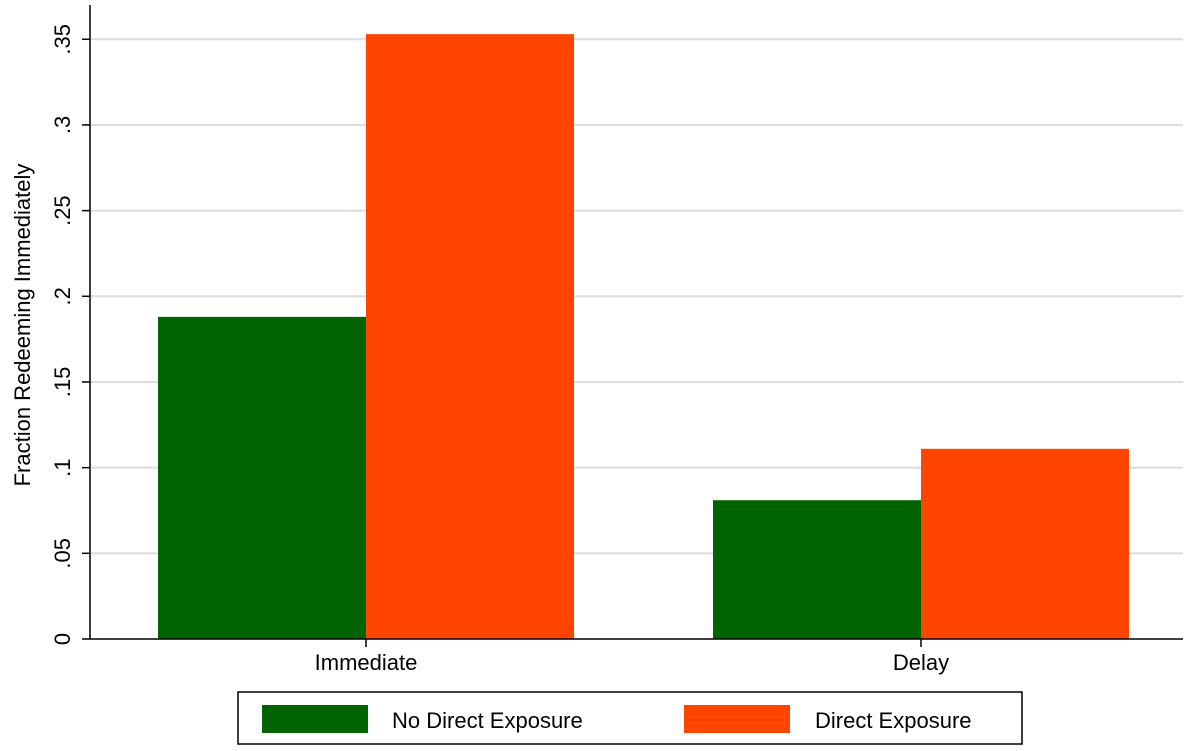 This screenshot has height=751, width=1193. Describe the element at coordinates (62, 553) in the screenshot. I see `y-tick-label: .05` at that location.